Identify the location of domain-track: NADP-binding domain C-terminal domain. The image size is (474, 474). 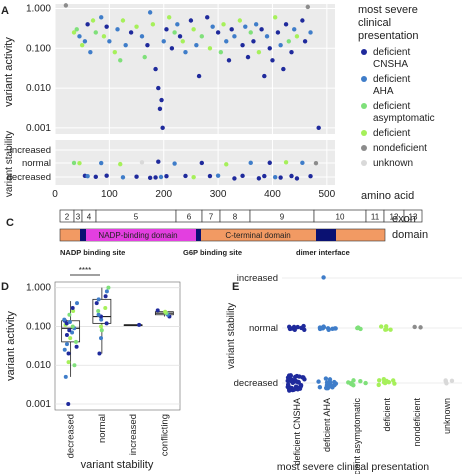
(222, 235).